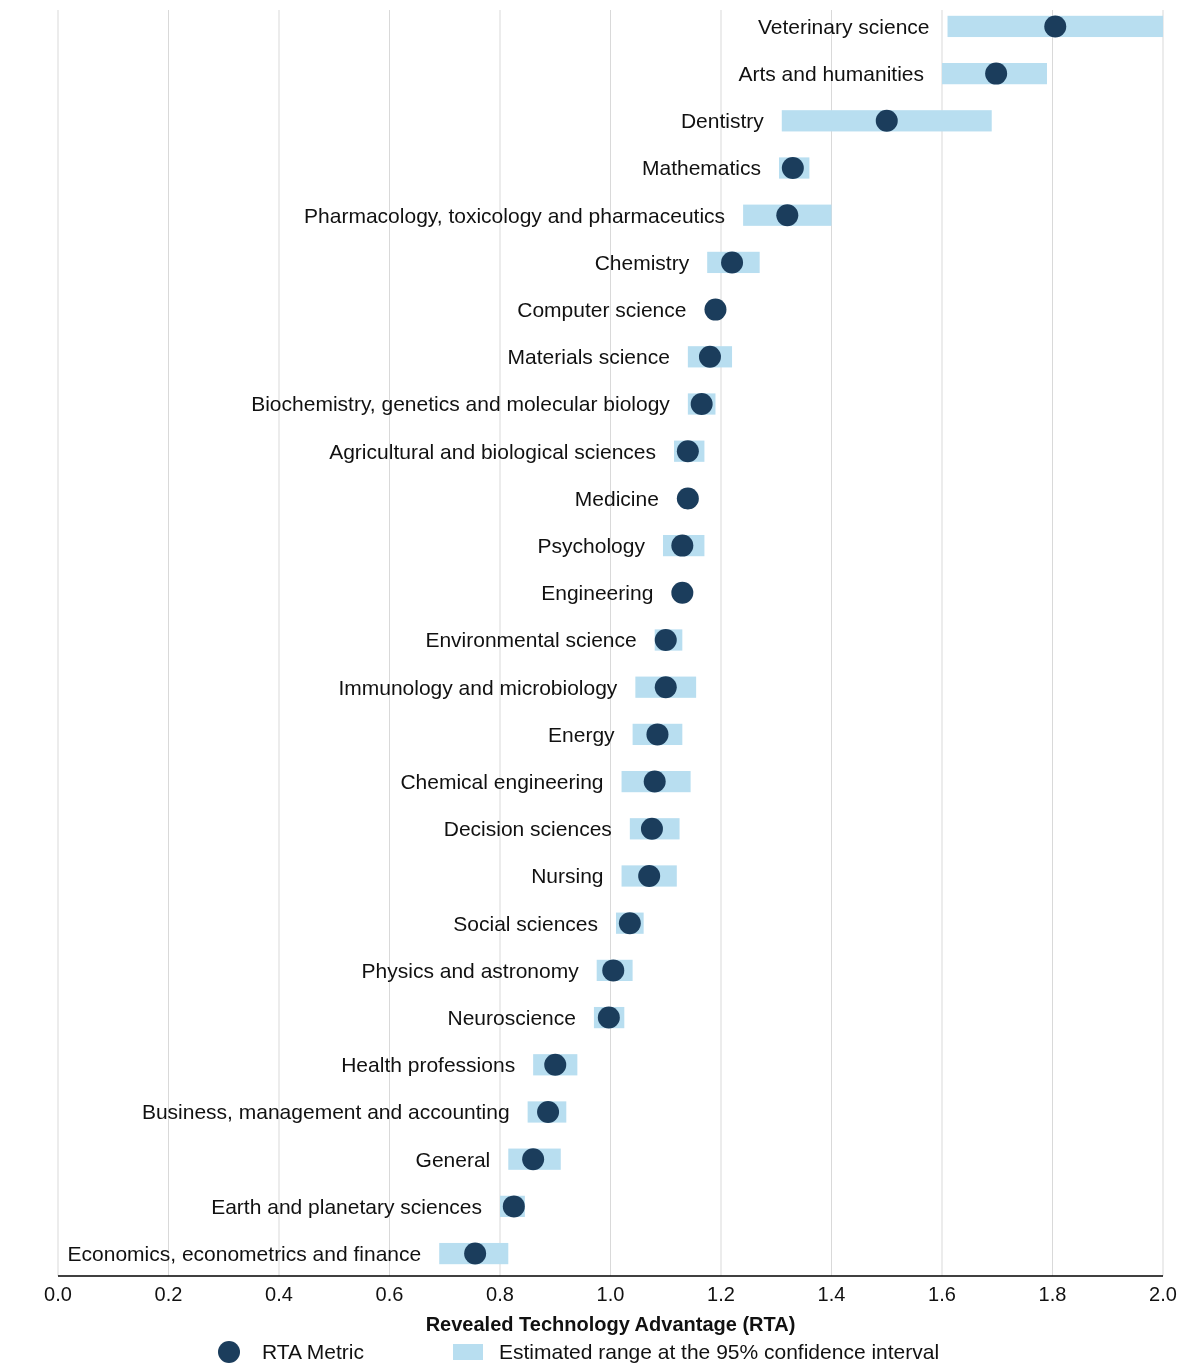 This screenshot has height=1365, width=1189. What do you see at coordinates (588, 357) in the screenshot?
I see `y-tick-label: Materials science` at bounding box center [588, 357].